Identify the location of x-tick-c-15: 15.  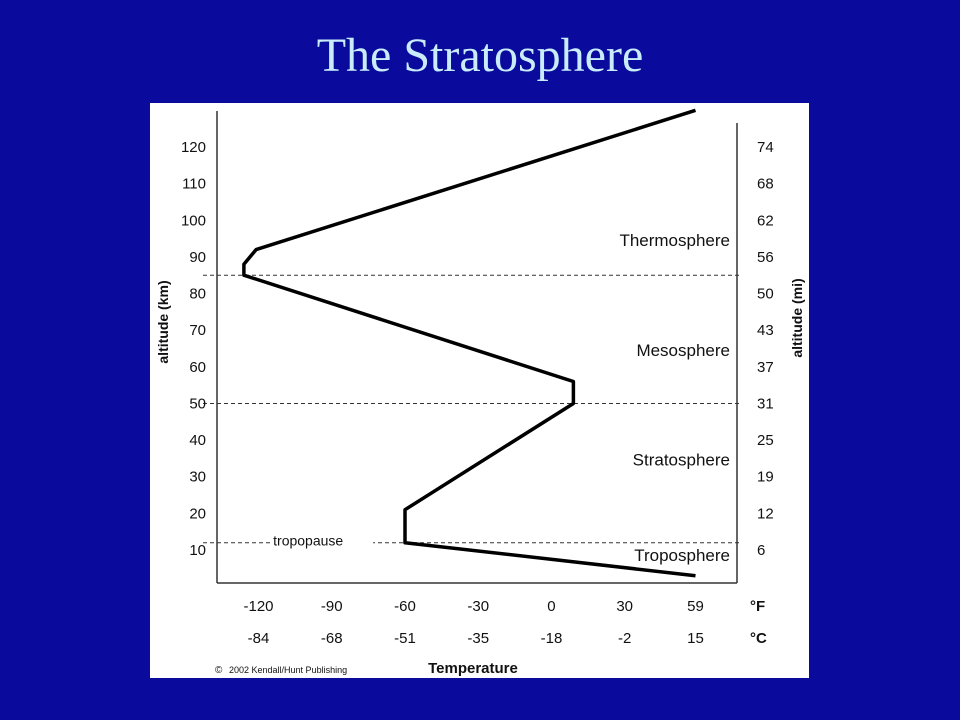
(695, 638).